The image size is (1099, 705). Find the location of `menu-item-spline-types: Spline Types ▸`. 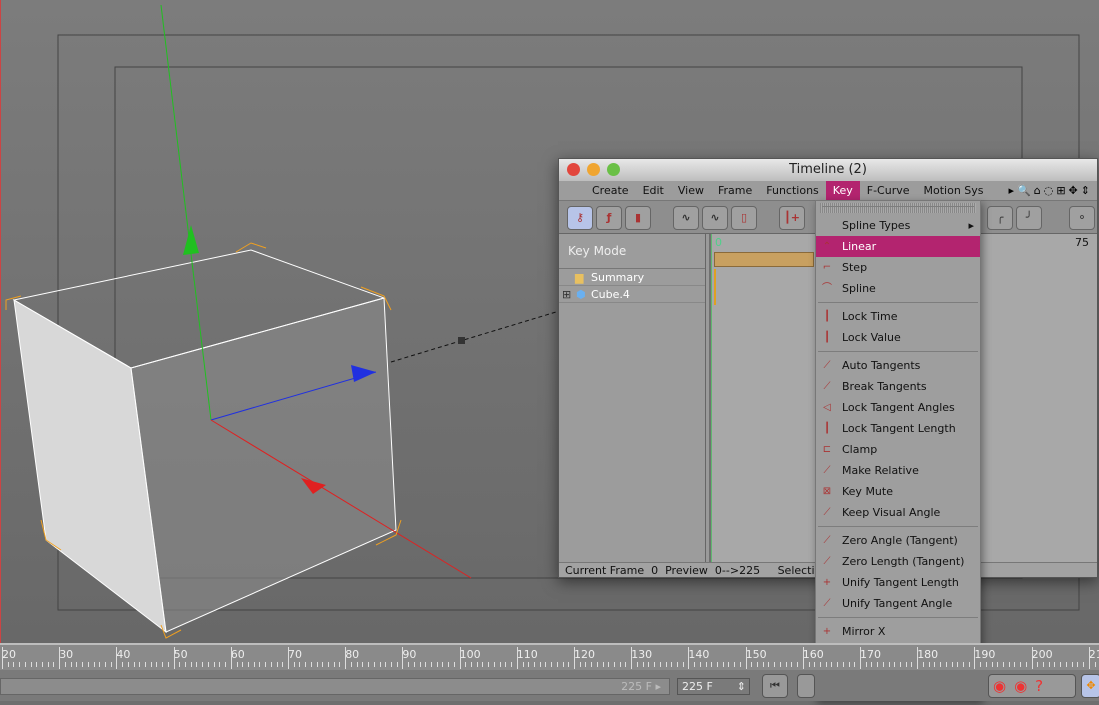

menu-item-spline-types: Spline Types ▸ is located at coordinates (898, 225).